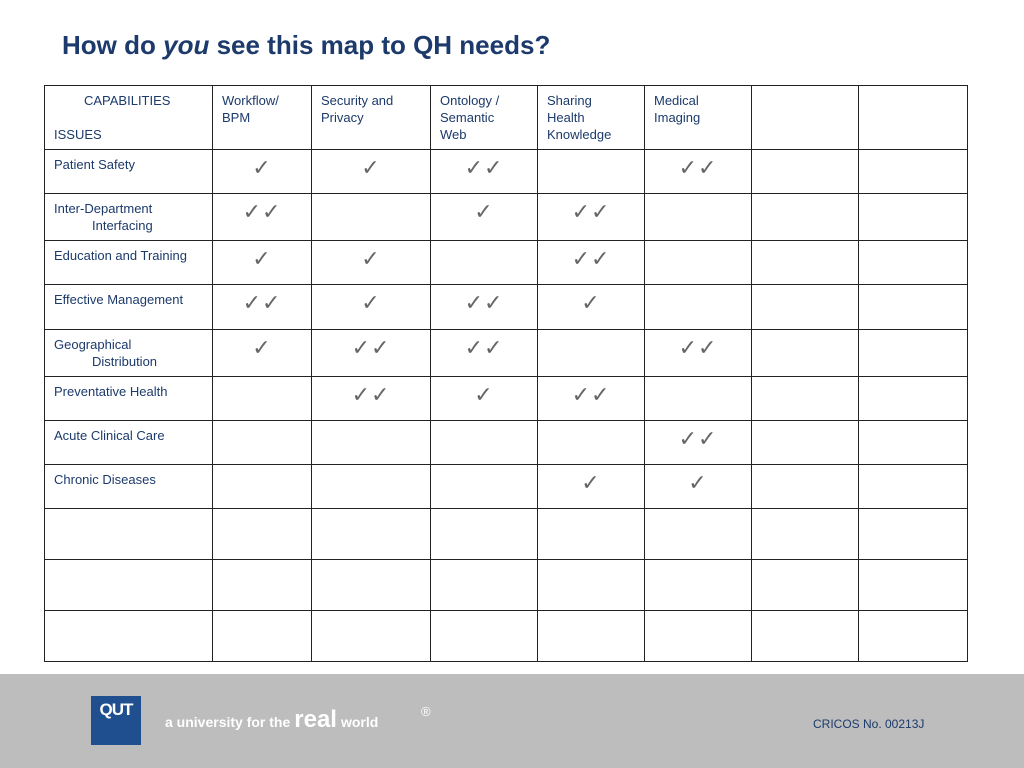 The width and height of the screenshot is (1024, 768). What do you see at coordinates (120, 255) in the screenshot?
I see `issue-label: Education and Training` at bounding box center [120, 255].